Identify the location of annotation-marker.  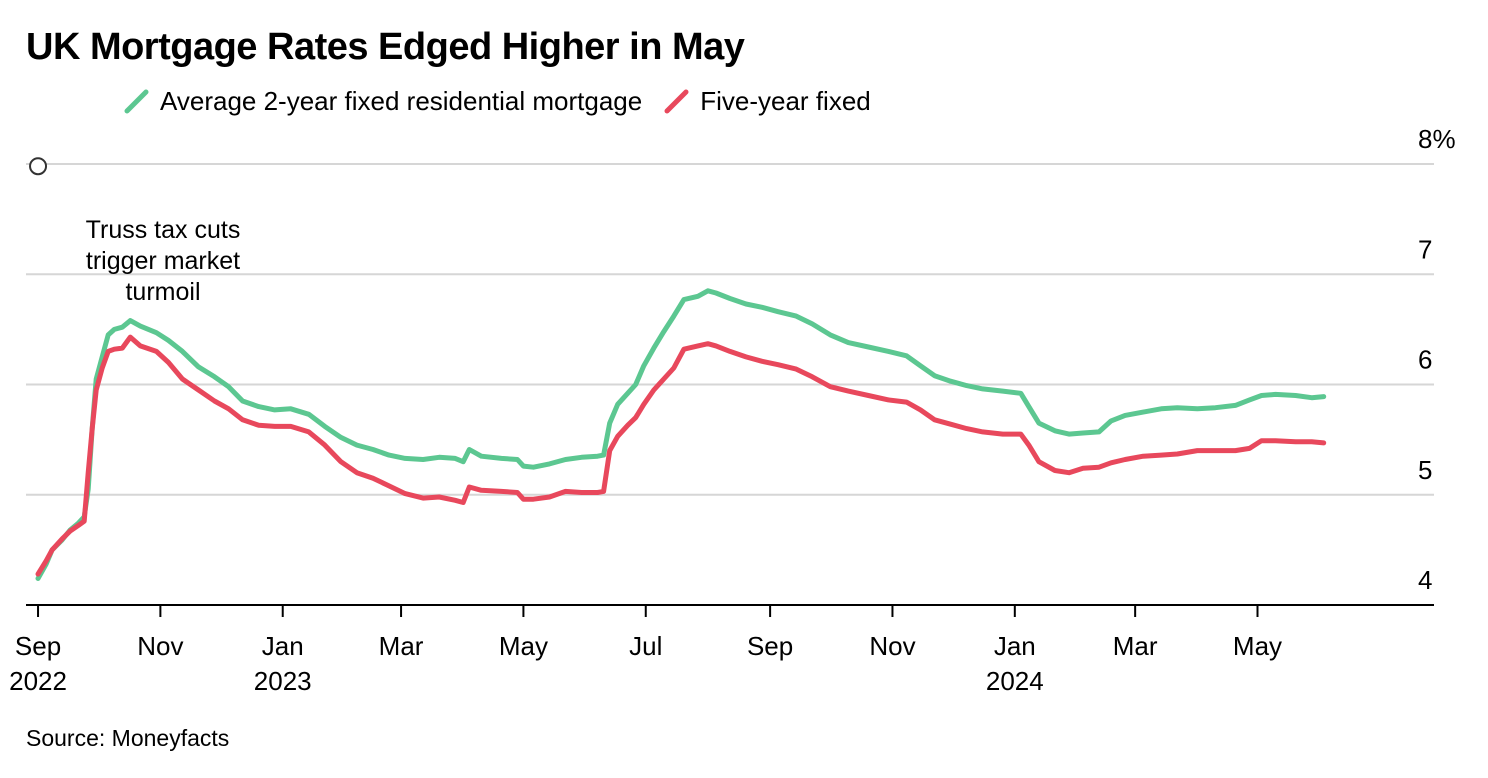
(38, 166).